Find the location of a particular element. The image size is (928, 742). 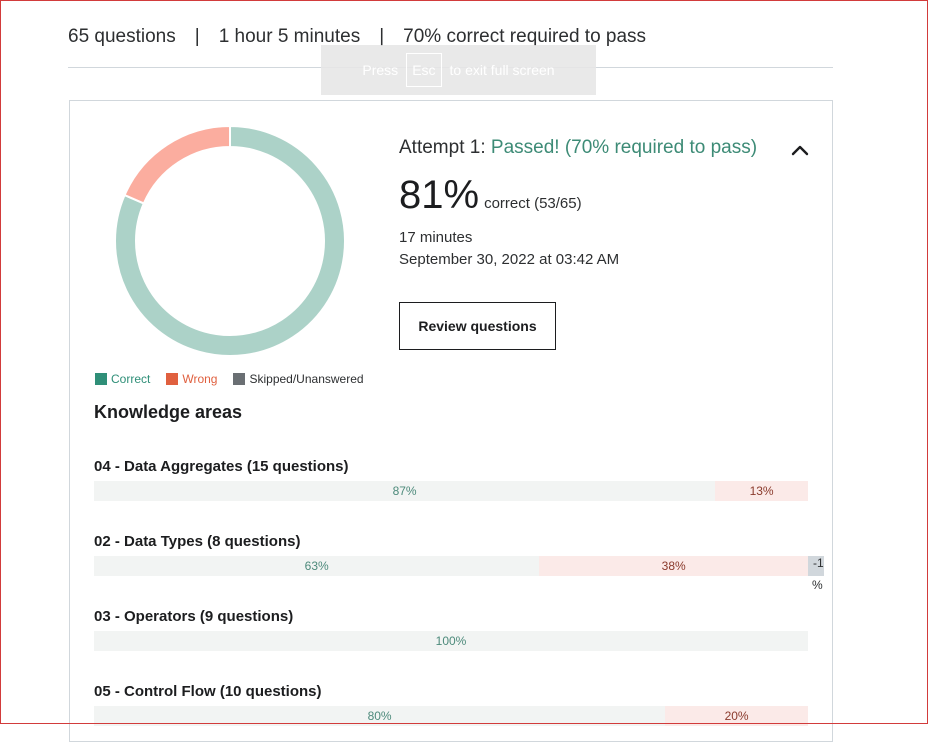

pass-requirement: 70% correct required to pass is located at coordinates (525, 36).